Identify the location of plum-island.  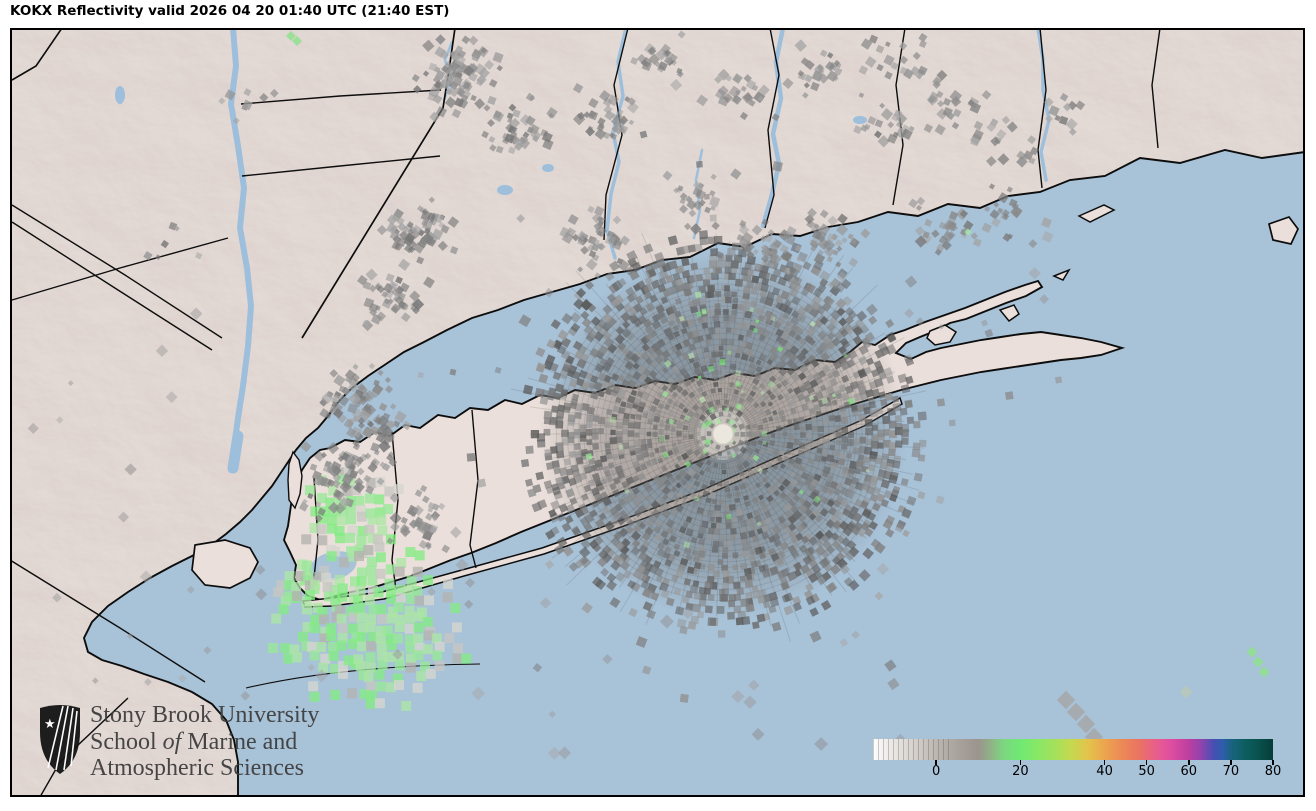
(1061, 274).